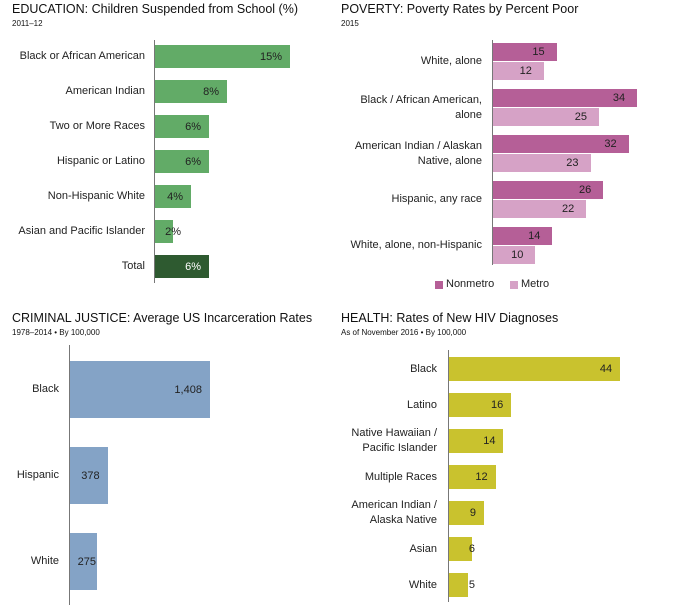 This screenshot has height=608, width=674. I want to click on poverty-category-label: Black / African American, alone, so click(421, 107).